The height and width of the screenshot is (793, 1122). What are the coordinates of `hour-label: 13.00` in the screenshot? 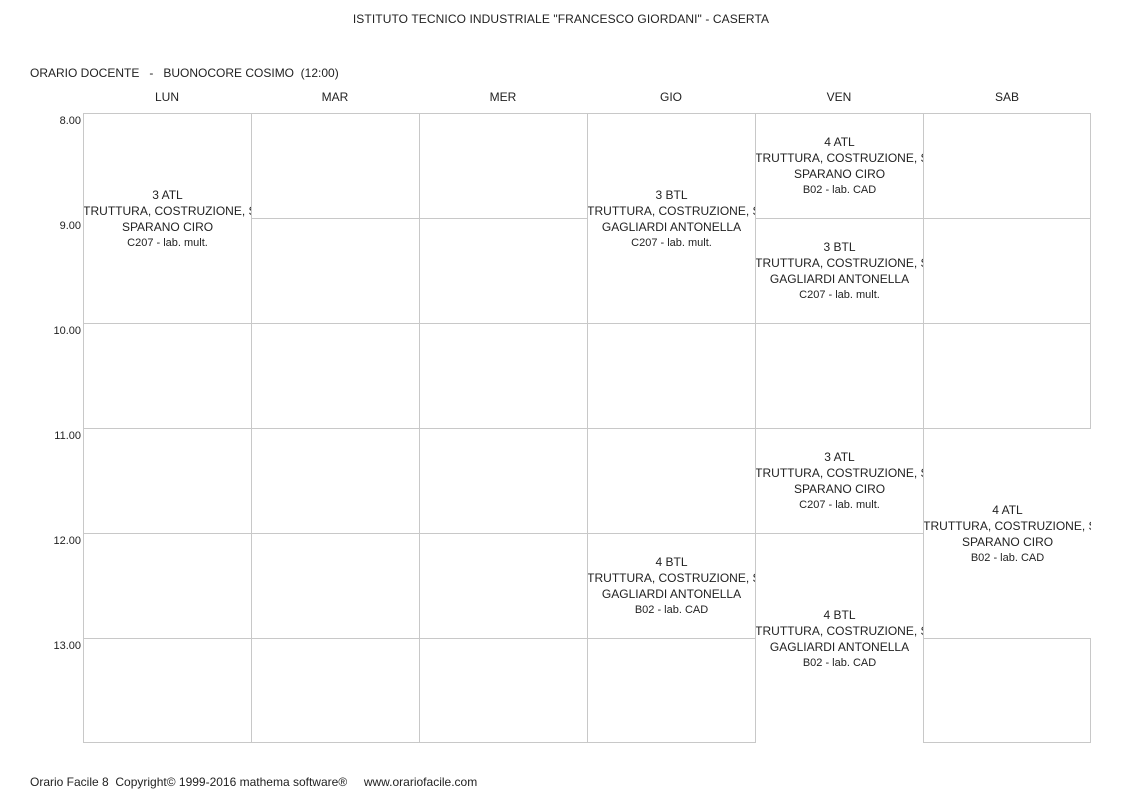 It's located at (67, 646).